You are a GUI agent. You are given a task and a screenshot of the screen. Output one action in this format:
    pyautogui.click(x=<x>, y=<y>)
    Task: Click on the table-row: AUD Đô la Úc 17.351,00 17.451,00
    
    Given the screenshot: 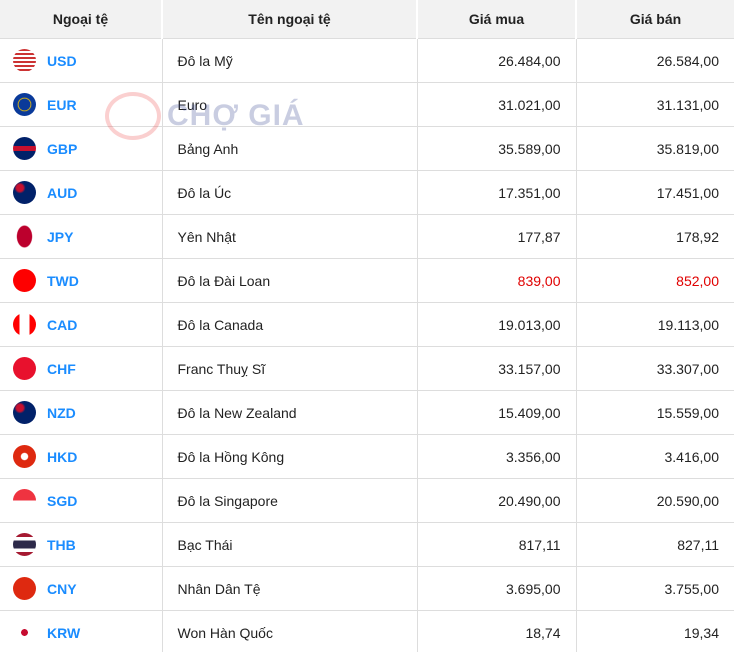 What is the action you would take?
    pyautogui.click(x=367, y=192)
    